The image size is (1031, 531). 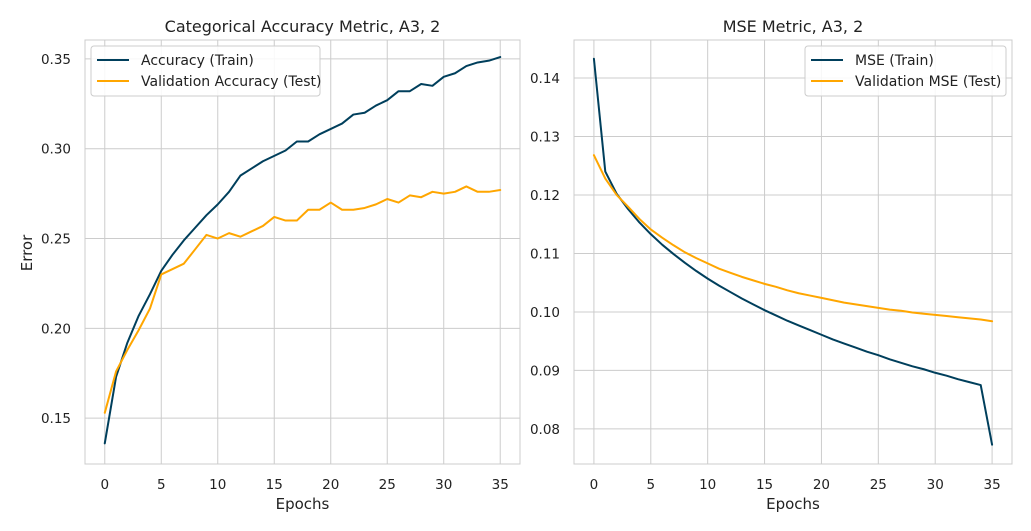 I want to click on y-tick-label: 0.35, so click(x=56, y=60).